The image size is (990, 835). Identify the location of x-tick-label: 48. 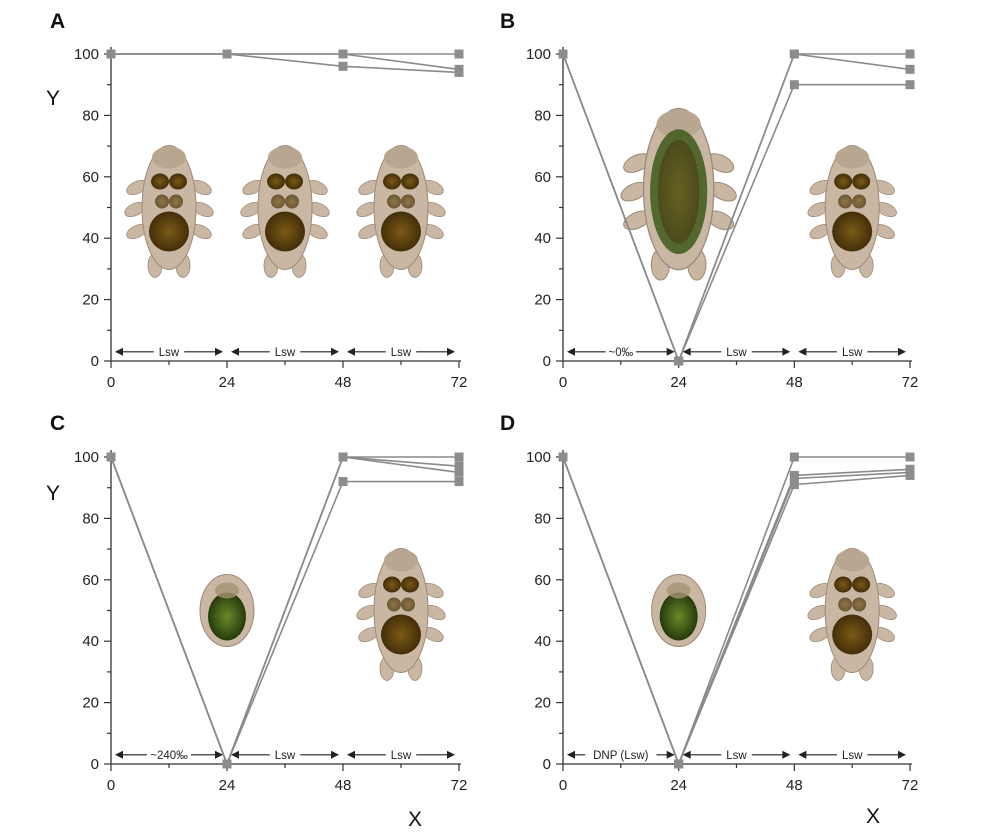
(794, 785).